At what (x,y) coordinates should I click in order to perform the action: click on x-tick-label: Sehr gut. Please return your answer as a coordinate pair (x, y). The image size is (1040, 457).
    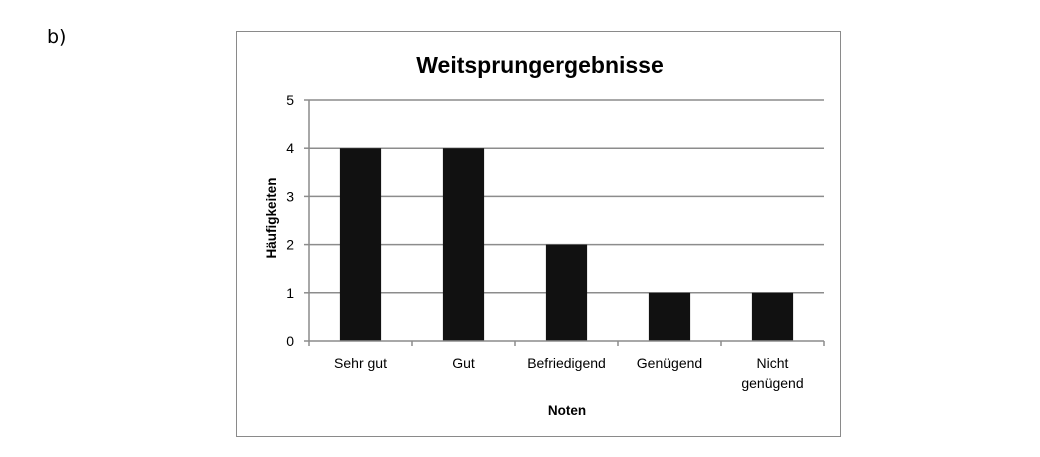
    Looking at the image, I should click on (360, 363).